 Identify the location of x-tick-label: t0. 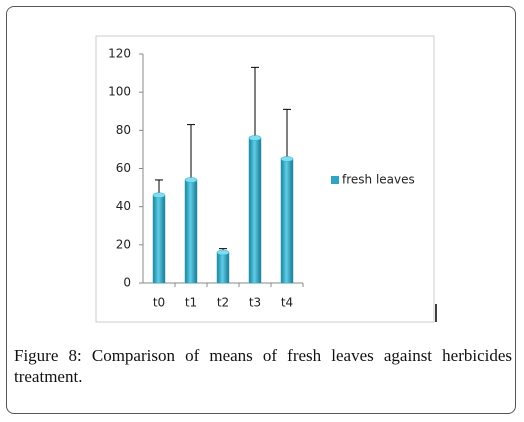
(159, 303).